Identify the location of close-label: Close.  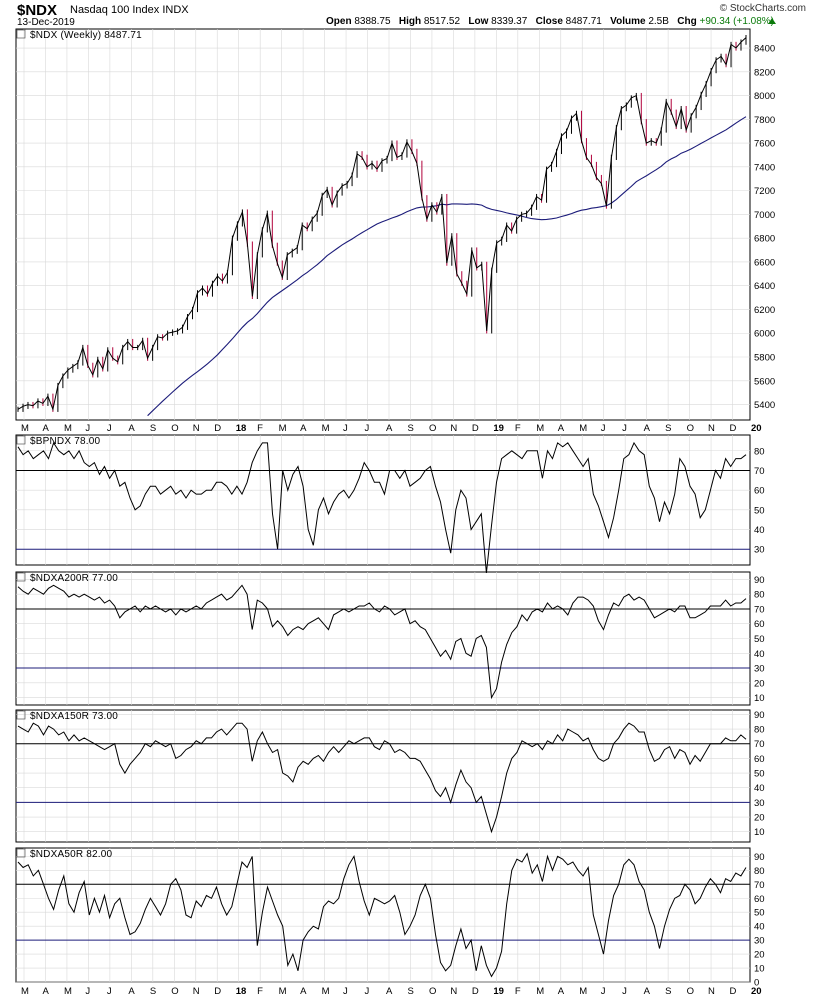
(549, 21).